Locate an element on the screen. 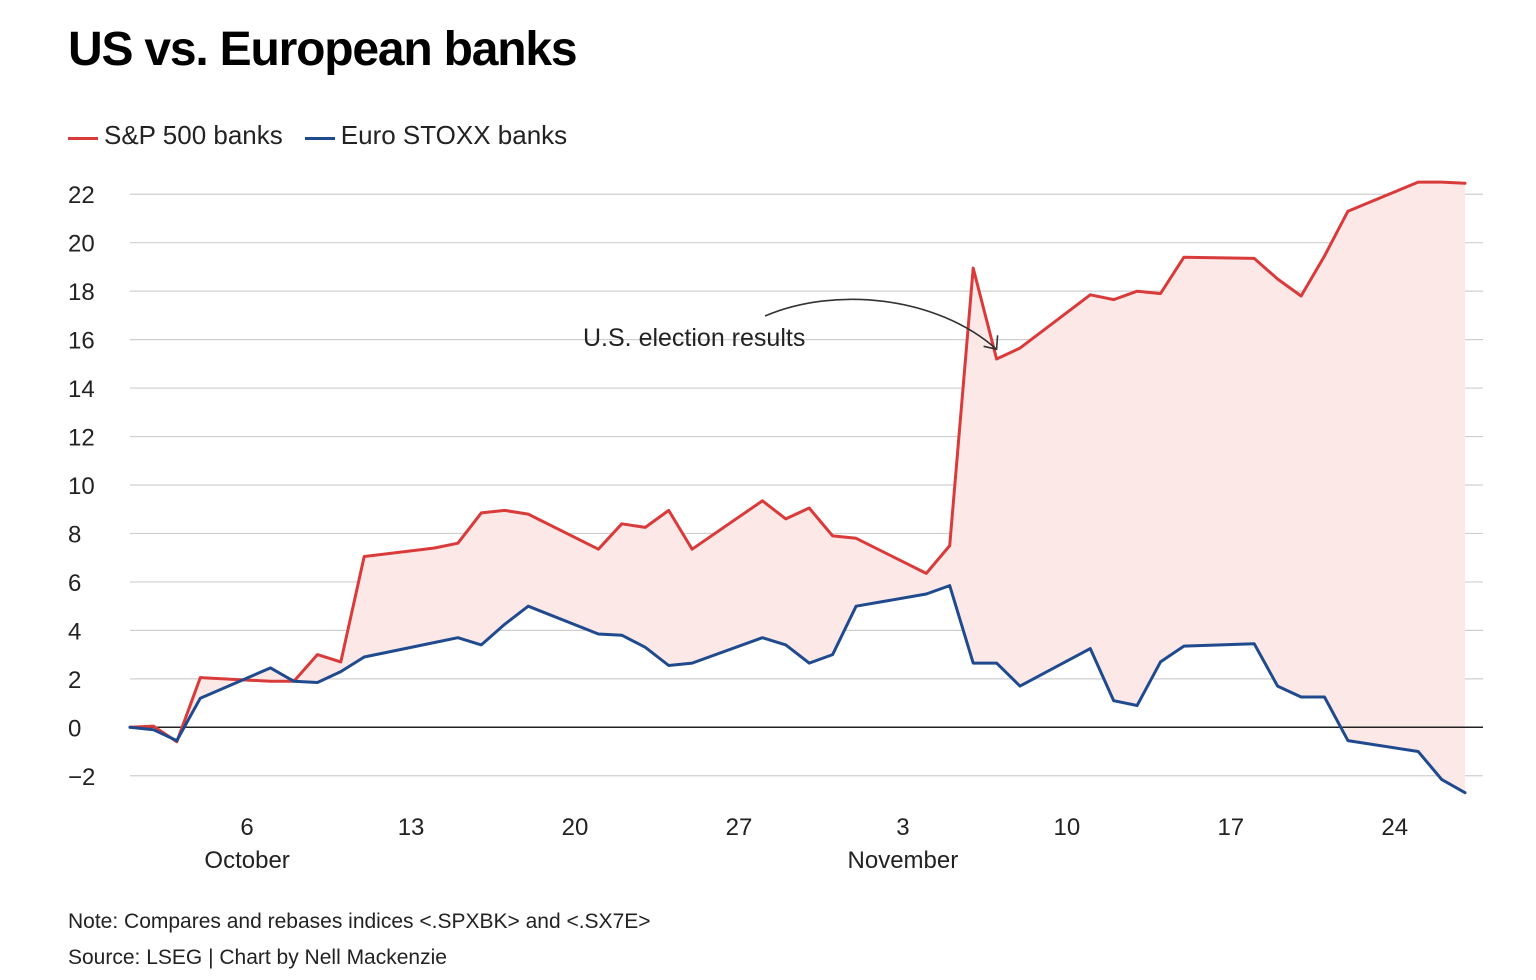 The image size is (1536, 980). x-tick-label: 3 is located at coordinates (902, 827).